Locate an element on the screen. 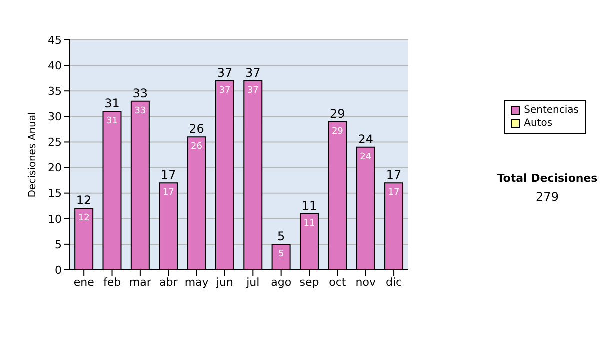  total-label: 33 is located at coordinates (140, 93).